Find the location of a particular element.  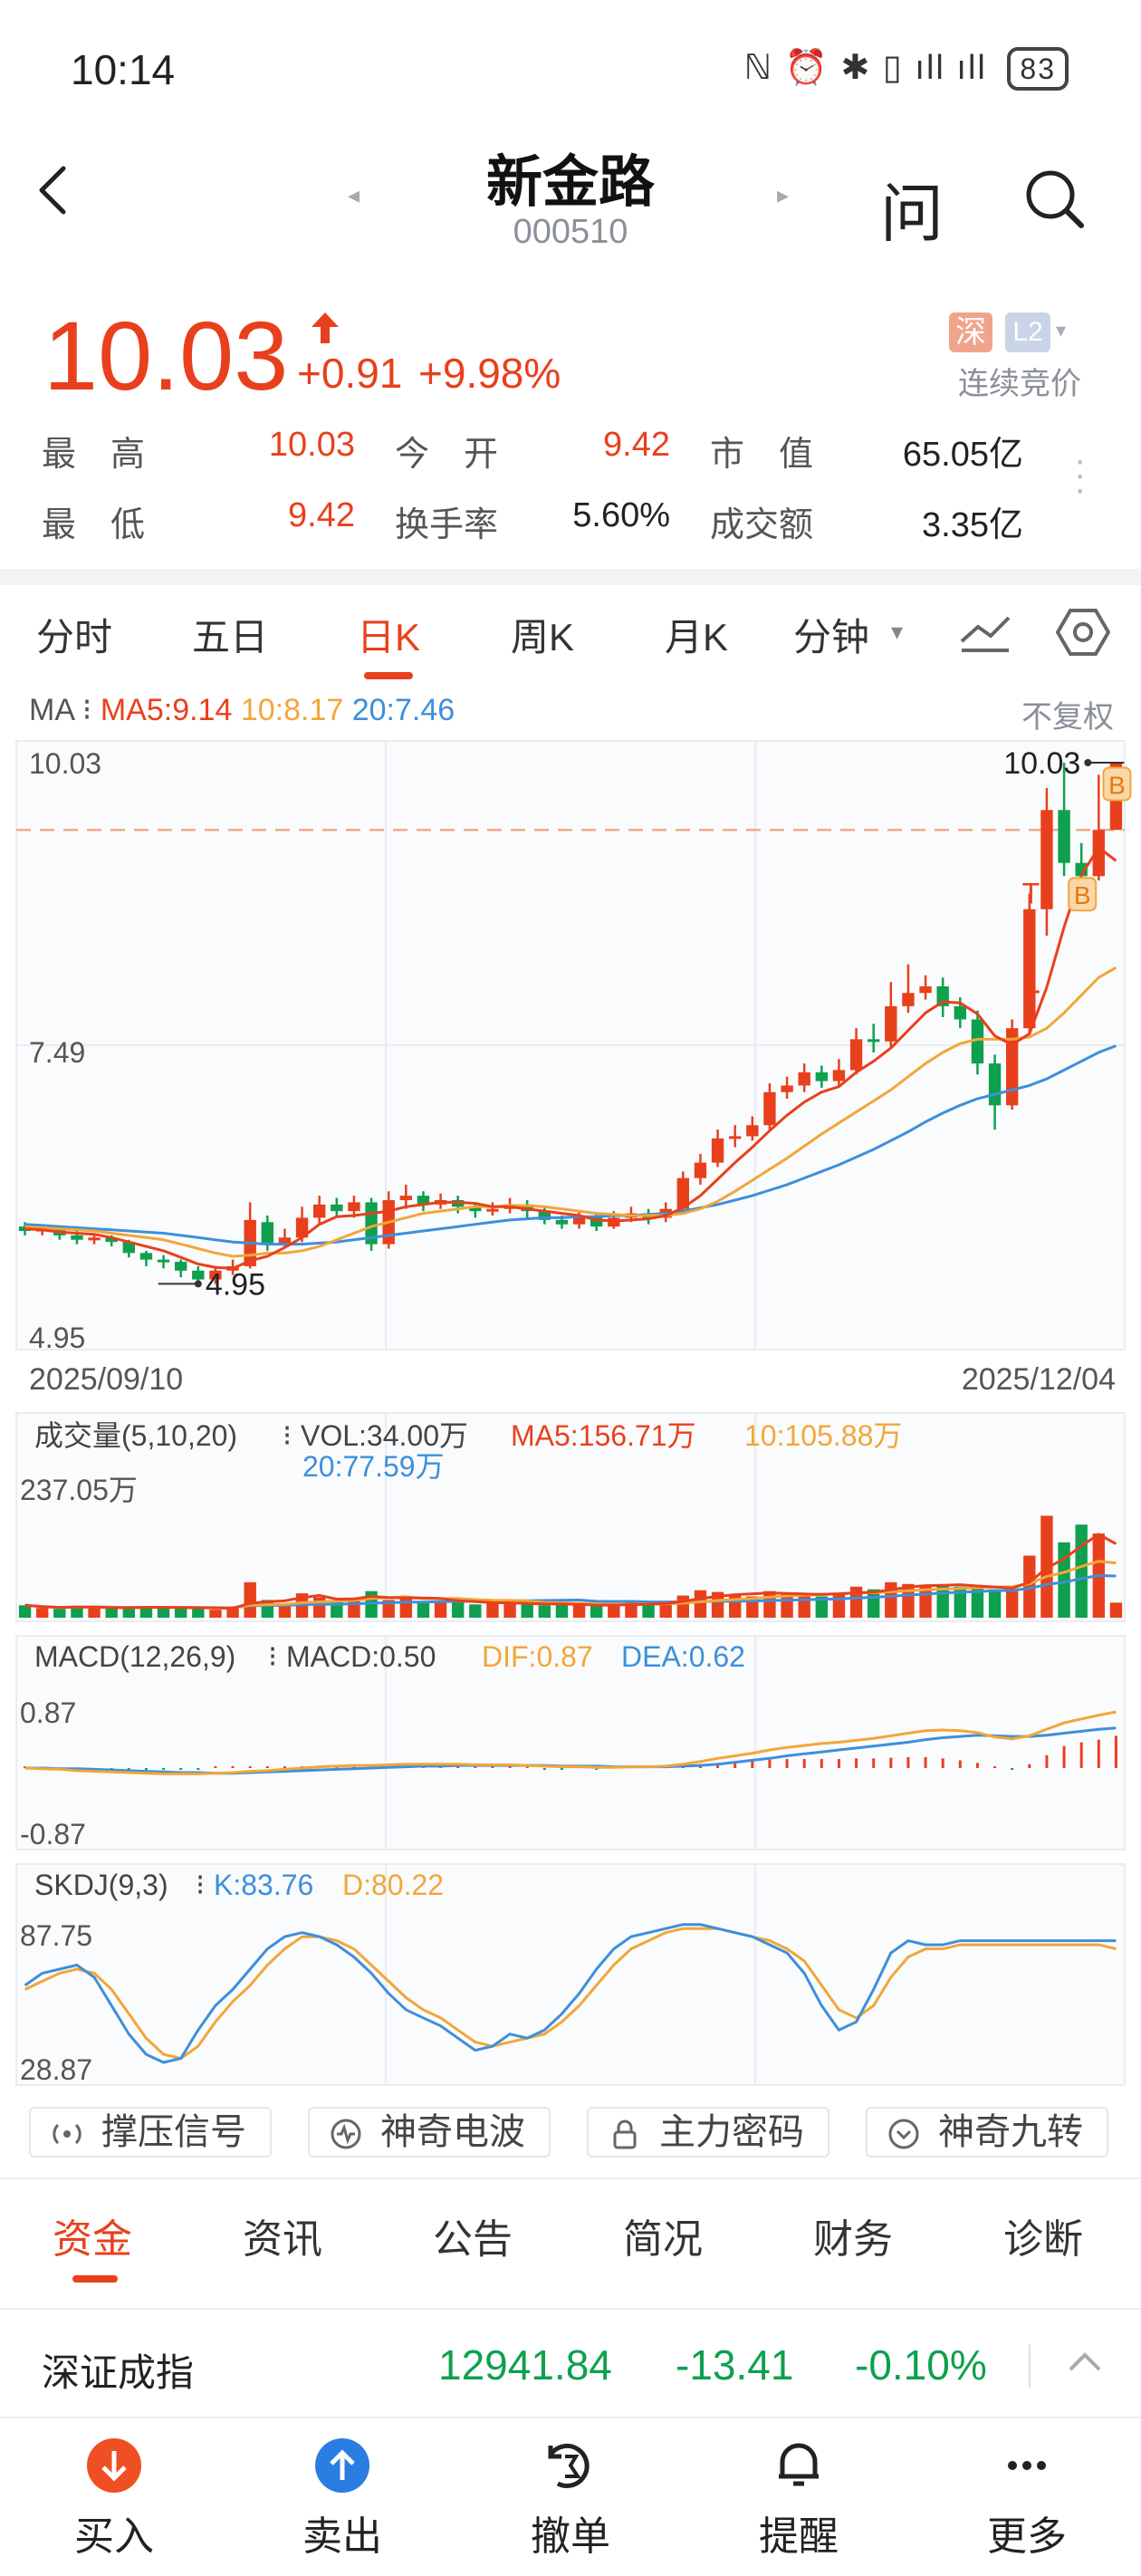

vol-ma5-line is located at coordinates (570, 1571).